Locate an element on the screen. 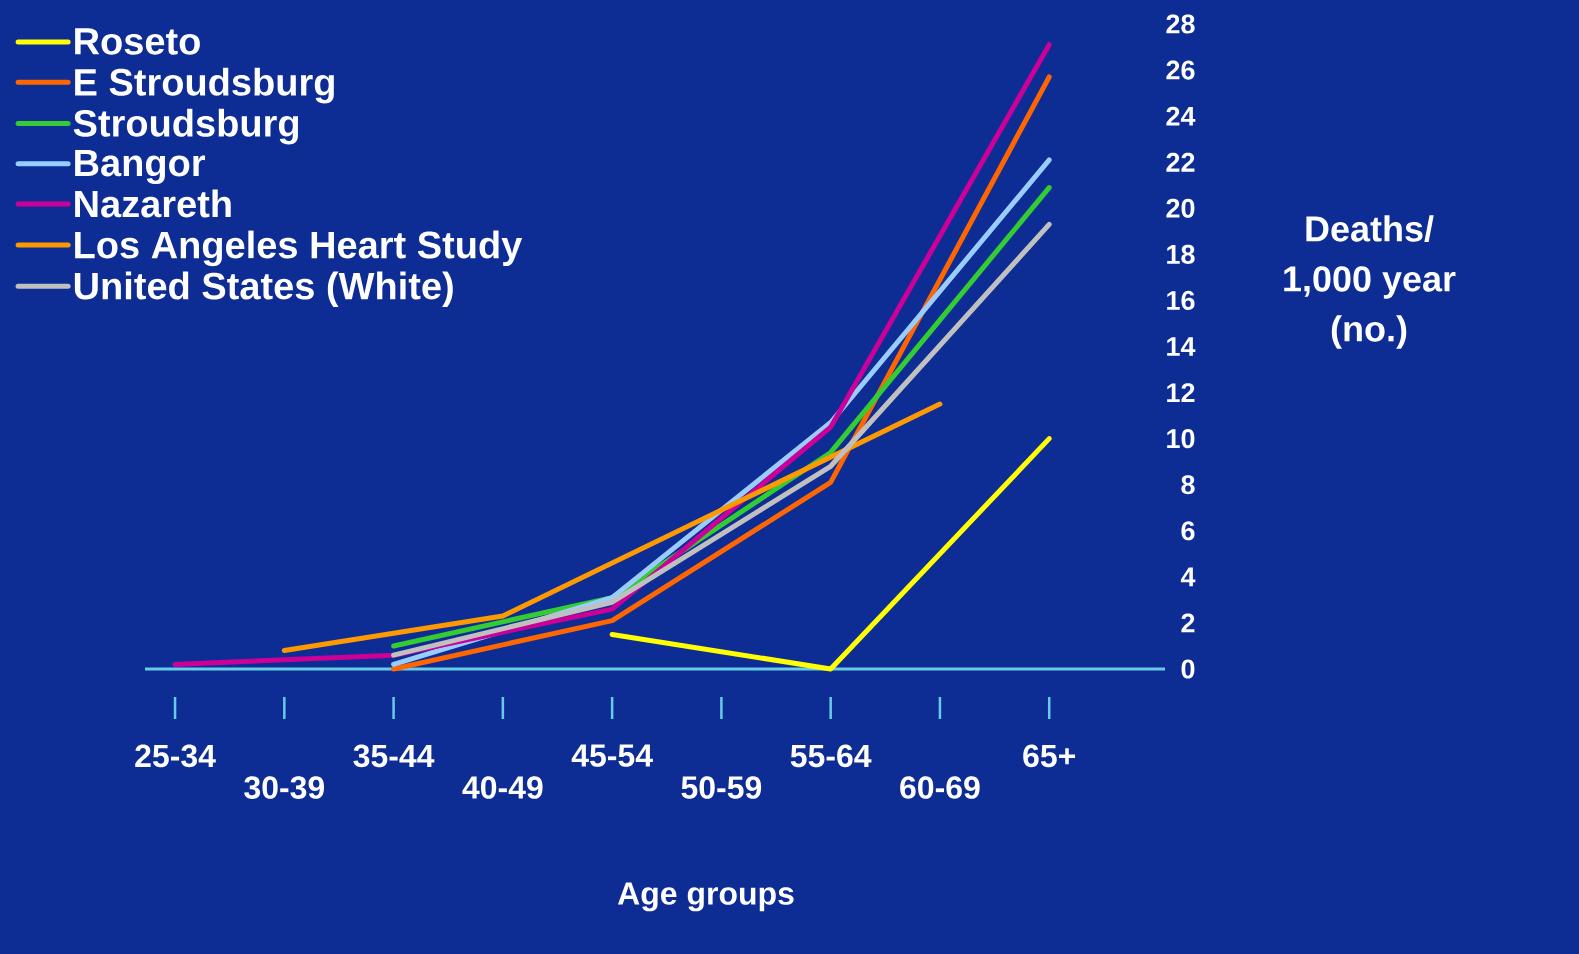 This screenshot has height=954, width=1579. y-tick-label: 0 is located at coordinates (1188, 669).